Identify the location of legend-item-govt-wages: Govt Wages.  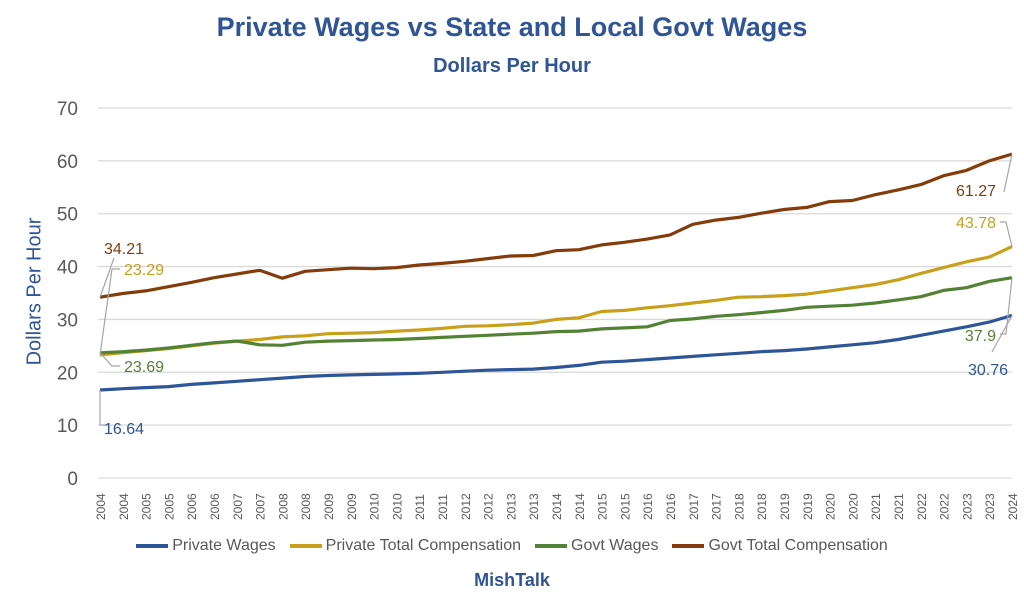
(596, 546).